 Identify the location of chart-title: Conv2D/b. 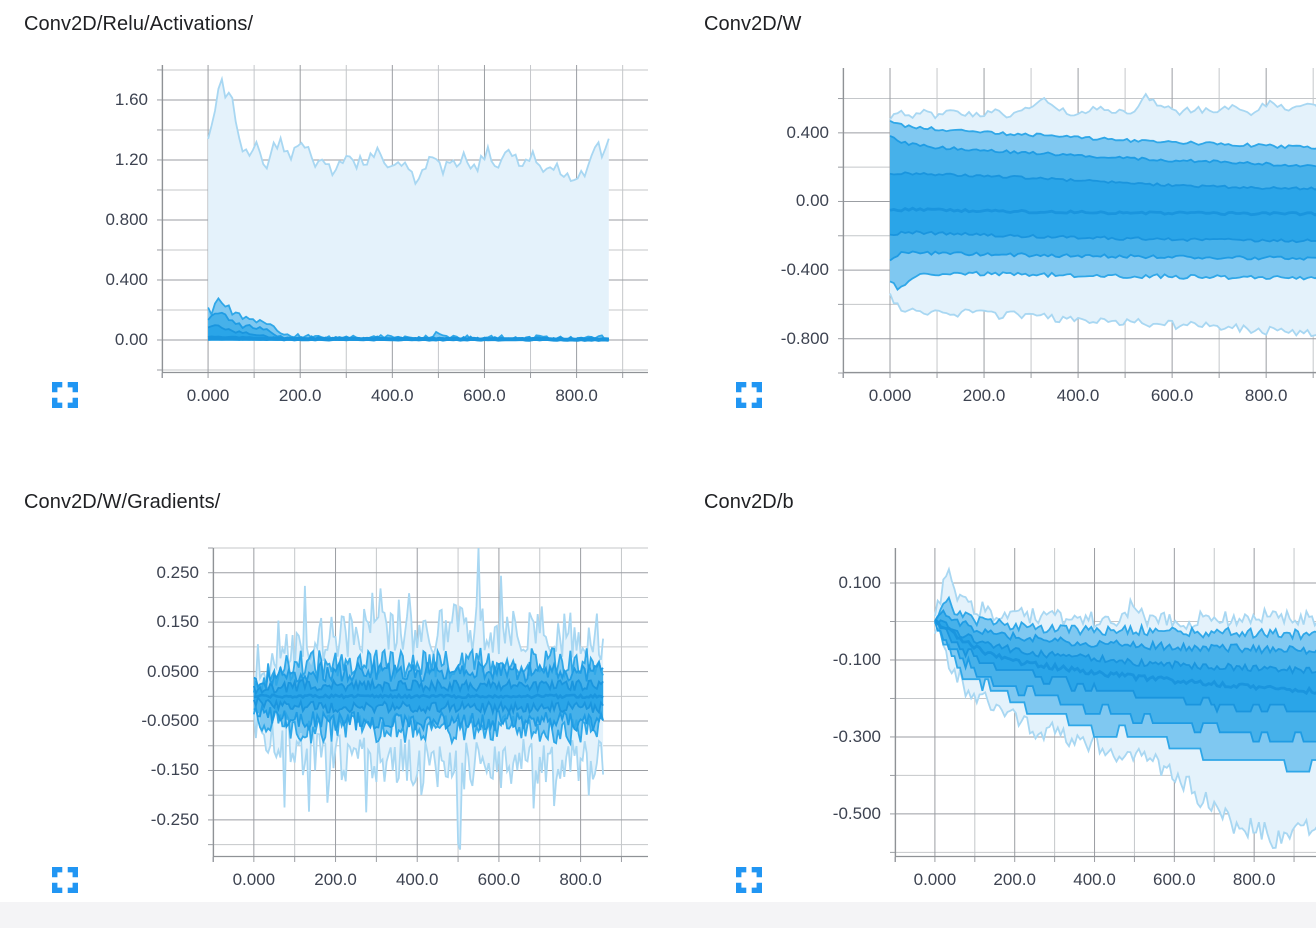
(749, 502).